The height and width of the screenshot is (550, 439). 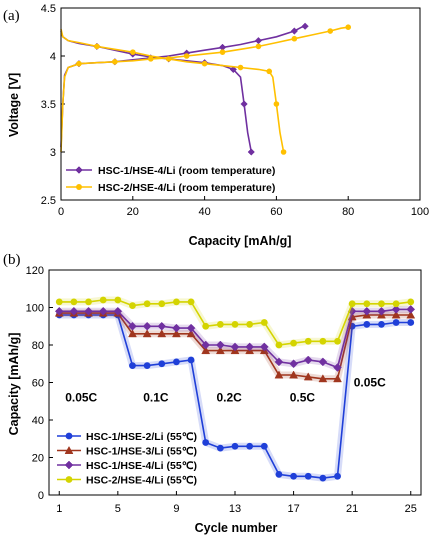 What do you see at coordinates (156, 397) in the screenshot?
I see `panel-b-rate-label: 0.1C` at bounding box center [156, 397].